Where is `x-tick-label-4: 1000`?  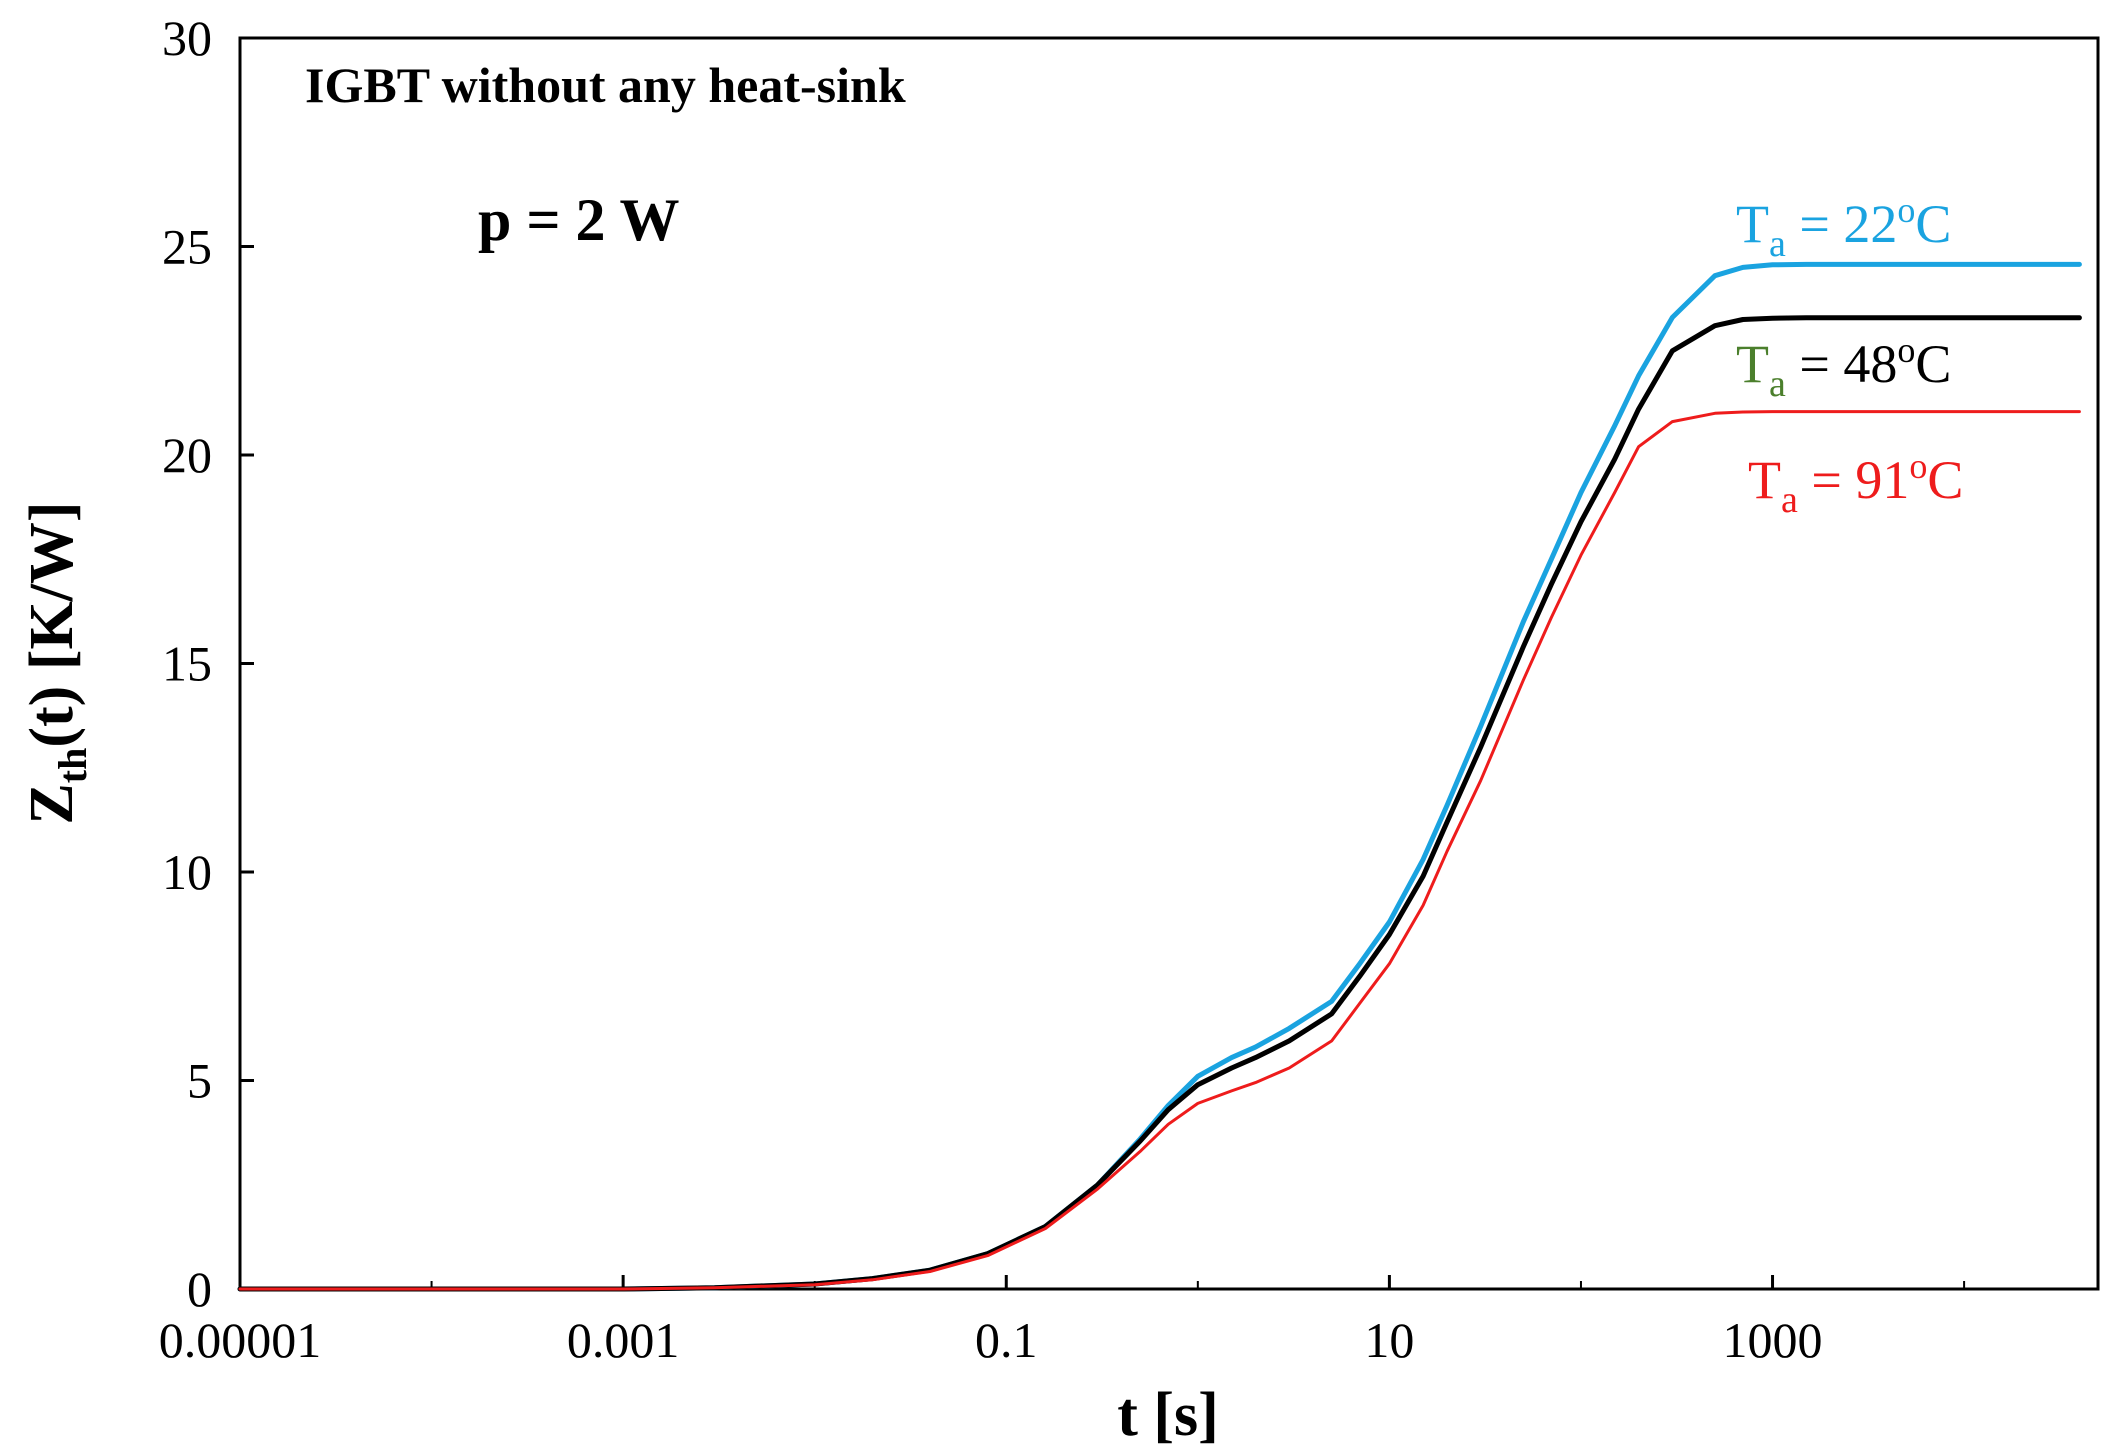 x-tick-label-4: 1000 is located at coordinates (1773, 1340).